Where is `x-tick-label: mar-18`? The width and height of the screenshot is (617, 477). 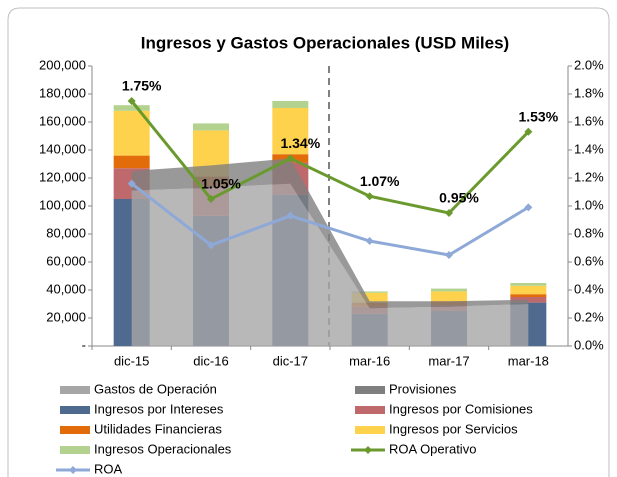
x-tick-label: mar-18 is located at coordinates (528, 360).